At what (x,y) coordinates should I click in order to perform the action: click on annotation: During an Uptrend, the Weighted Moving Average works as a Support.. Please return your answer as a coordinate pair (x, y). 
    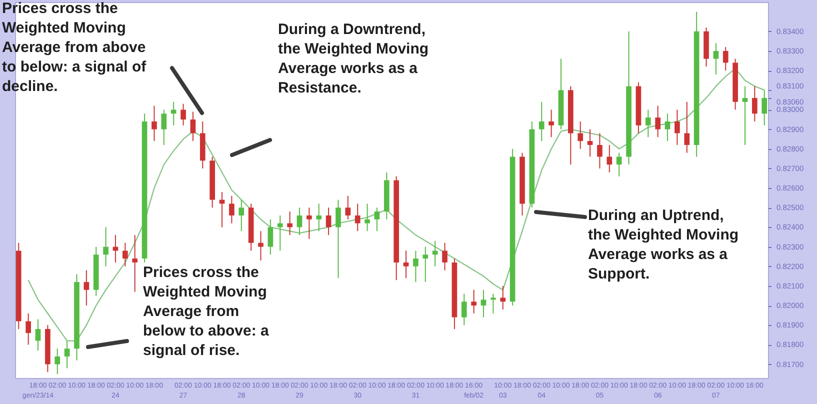
    Looking at the image, I should click on (663, 244).